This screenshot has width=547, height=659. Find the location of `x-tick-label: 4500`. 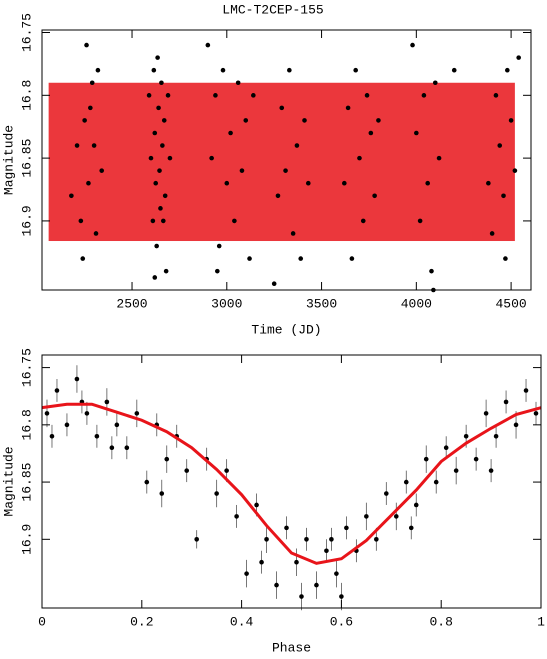

x-tick-label: 4500 is located at coordinates (510, 303).